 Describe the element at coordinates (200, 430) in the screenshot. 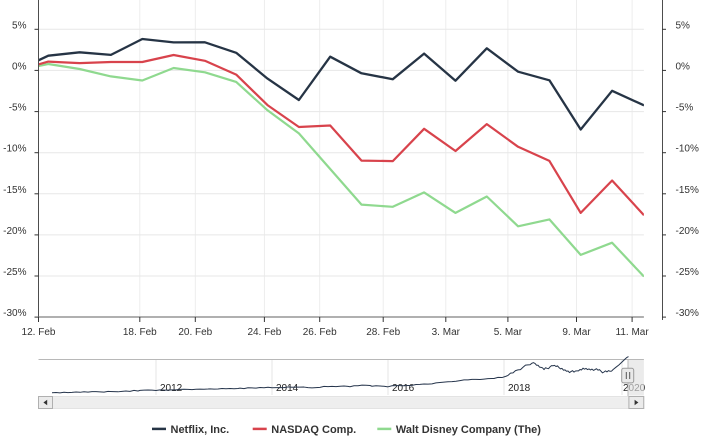

I see `svg-text: Netflix, Inc.` at that location.